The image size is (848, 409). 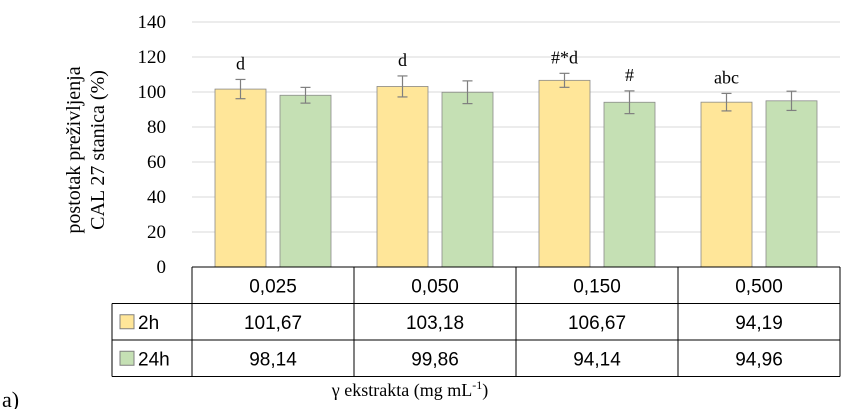 I want to click on x-tick-label: 0,150, so click(x=597, y=286).